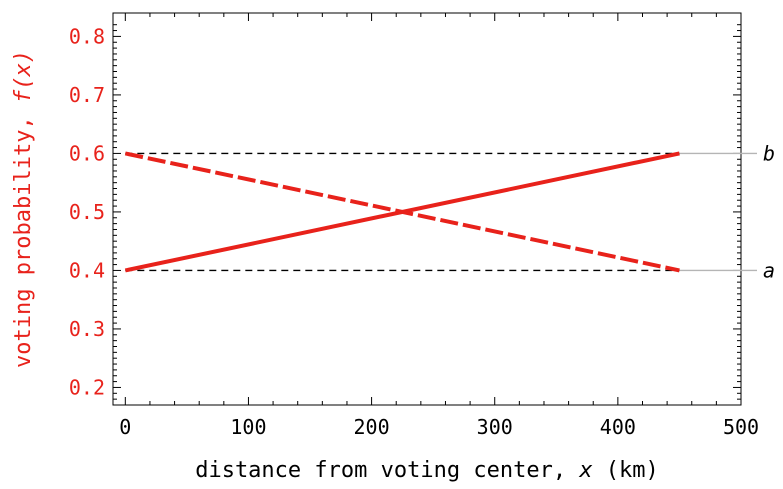  Describe the element at coordinates (87, 387) in the screenshot. I see `y-tick-label: 0.2` at that location.